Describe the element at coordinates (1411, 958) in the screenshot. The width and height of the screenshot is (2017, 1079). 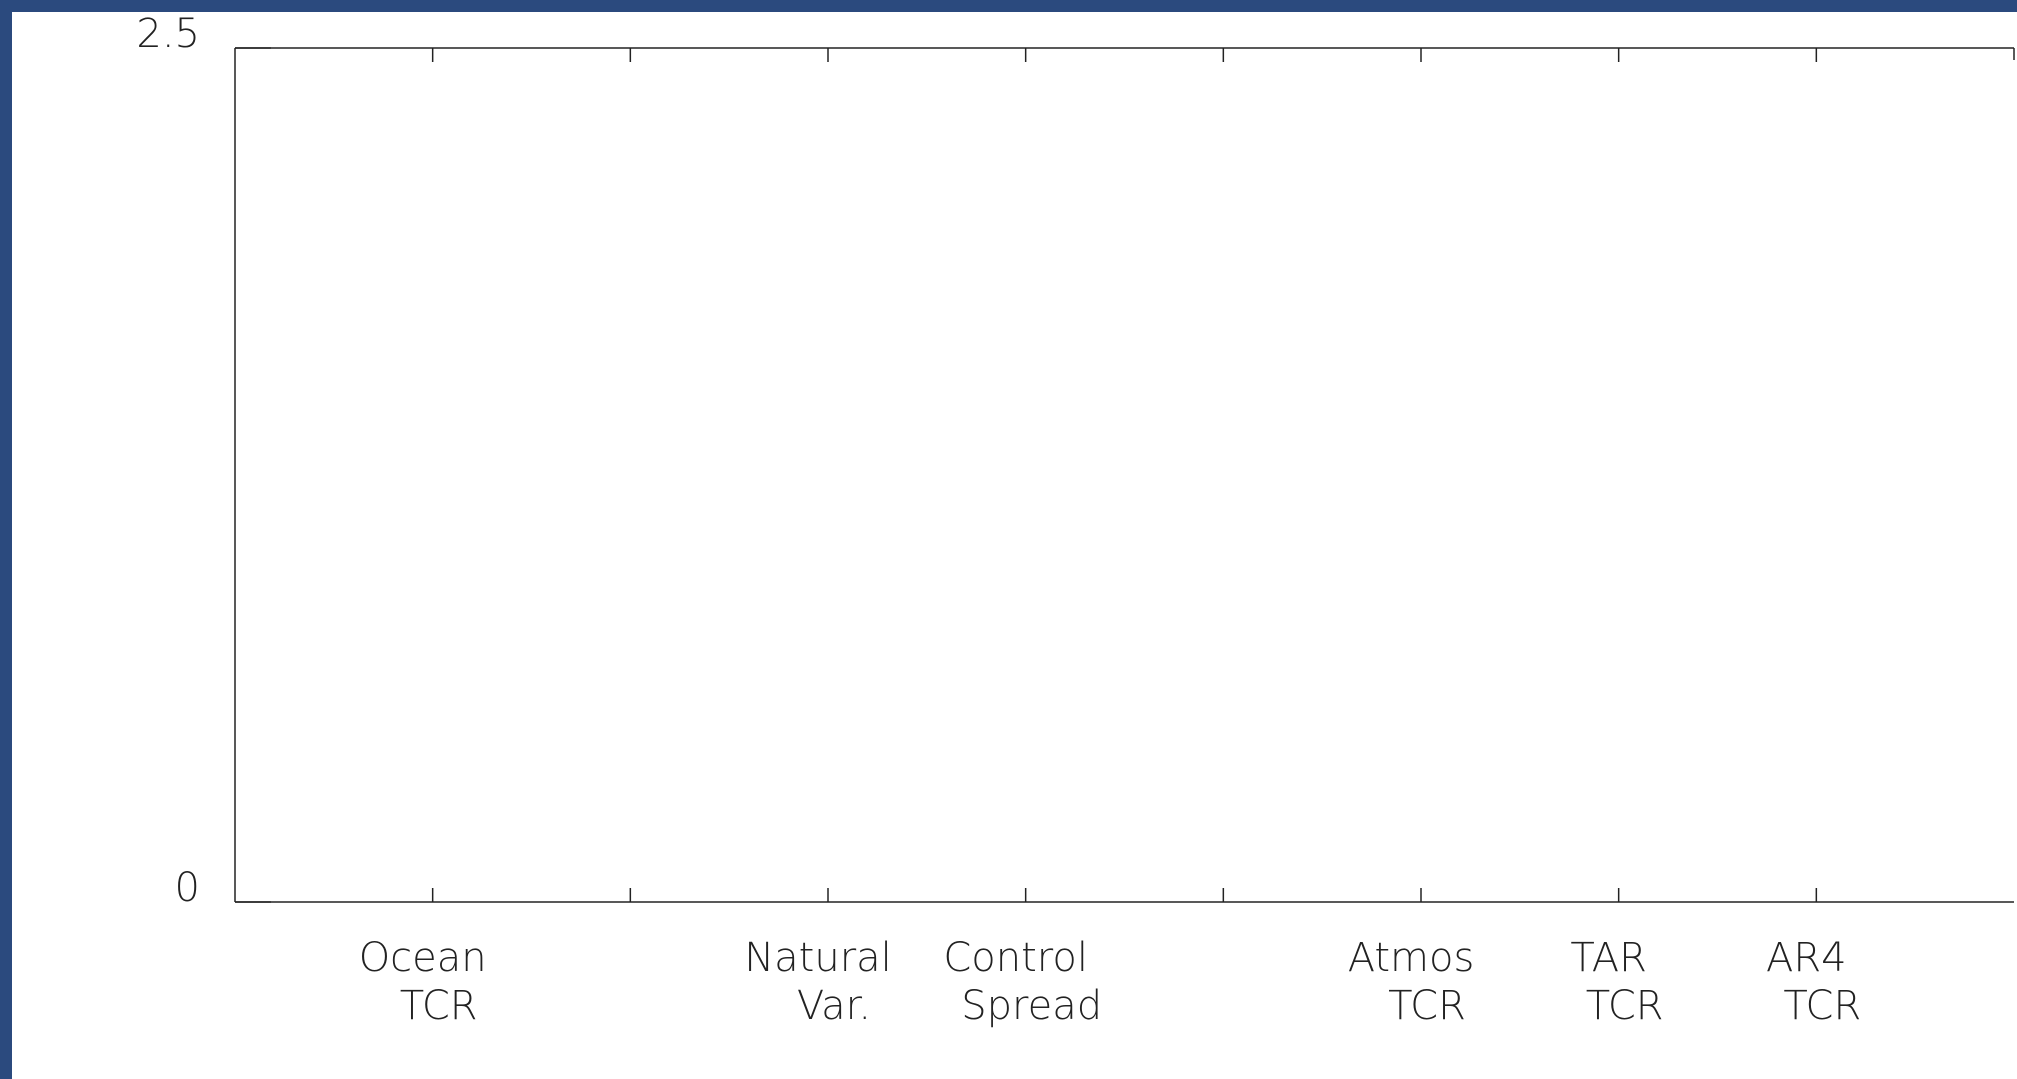
I see `x-tick-label: Atmos` at that location.